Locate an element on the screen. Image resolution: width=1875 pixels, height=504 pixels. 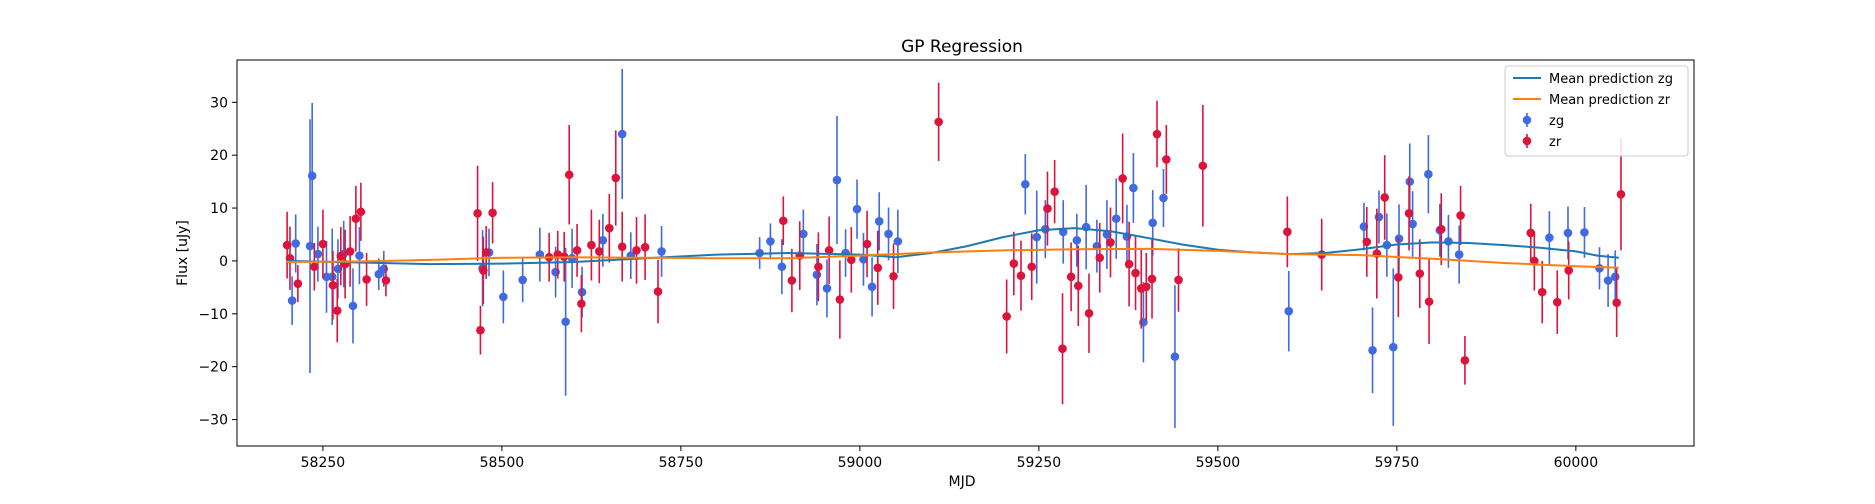
x-axis-label: MJD is located at coordinates (962, 482).